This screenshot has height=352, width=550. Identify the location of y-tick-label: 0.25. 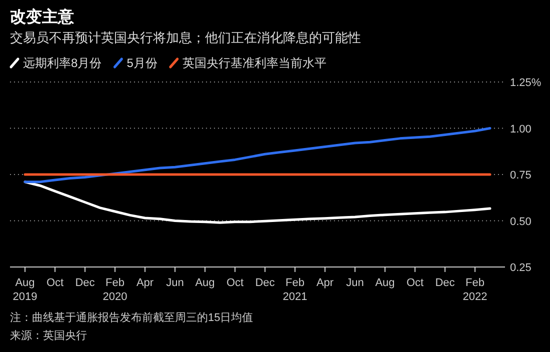
(521, 268).